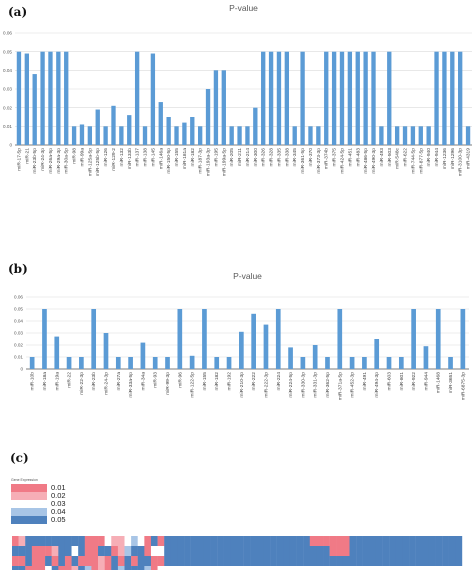 Image resolution: width=474 pixels, height=570 pixels. Describe the element at coordinates (353, 385) in the screenshot. I see `x-tick-label: miR-452-3p` at that location.